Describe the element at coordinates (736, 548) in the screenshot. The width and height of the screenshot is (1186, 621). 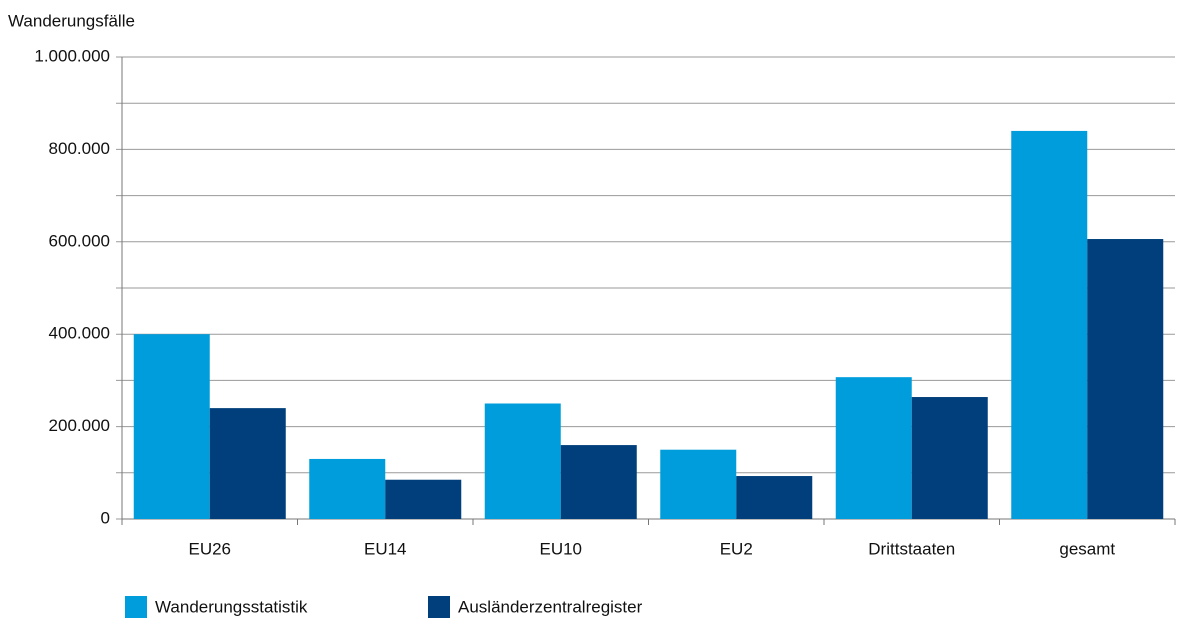
I see `x-tick-label: EU2` at that location.